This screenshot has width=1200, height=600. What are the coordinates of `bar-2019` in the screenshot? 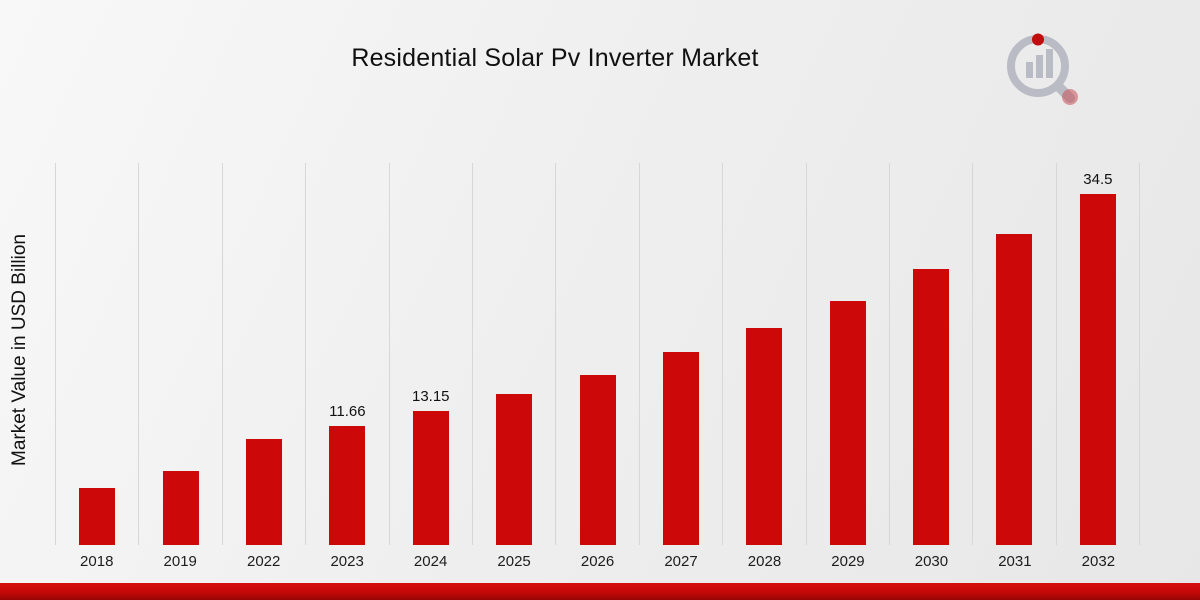 It's located at (180, 508).